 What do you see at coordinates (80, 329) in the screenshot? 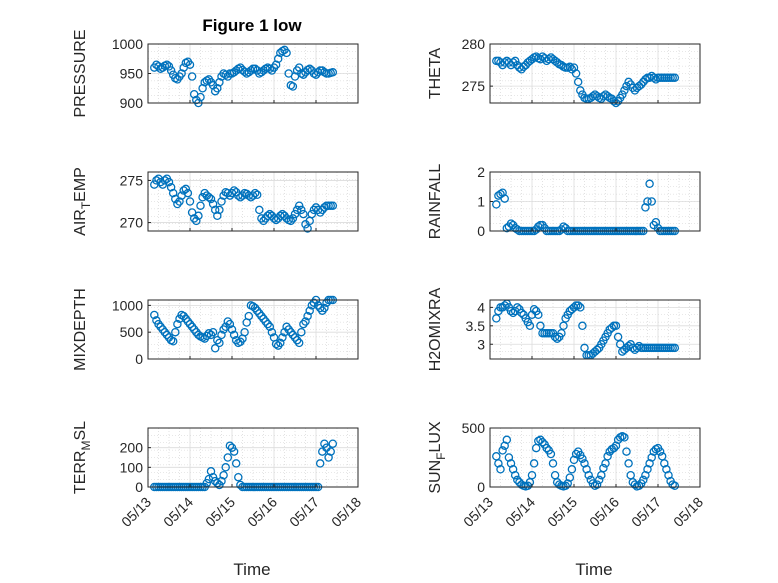
I see `y-axis-label: MIXDEPTH` at bounding box center [80, 329].